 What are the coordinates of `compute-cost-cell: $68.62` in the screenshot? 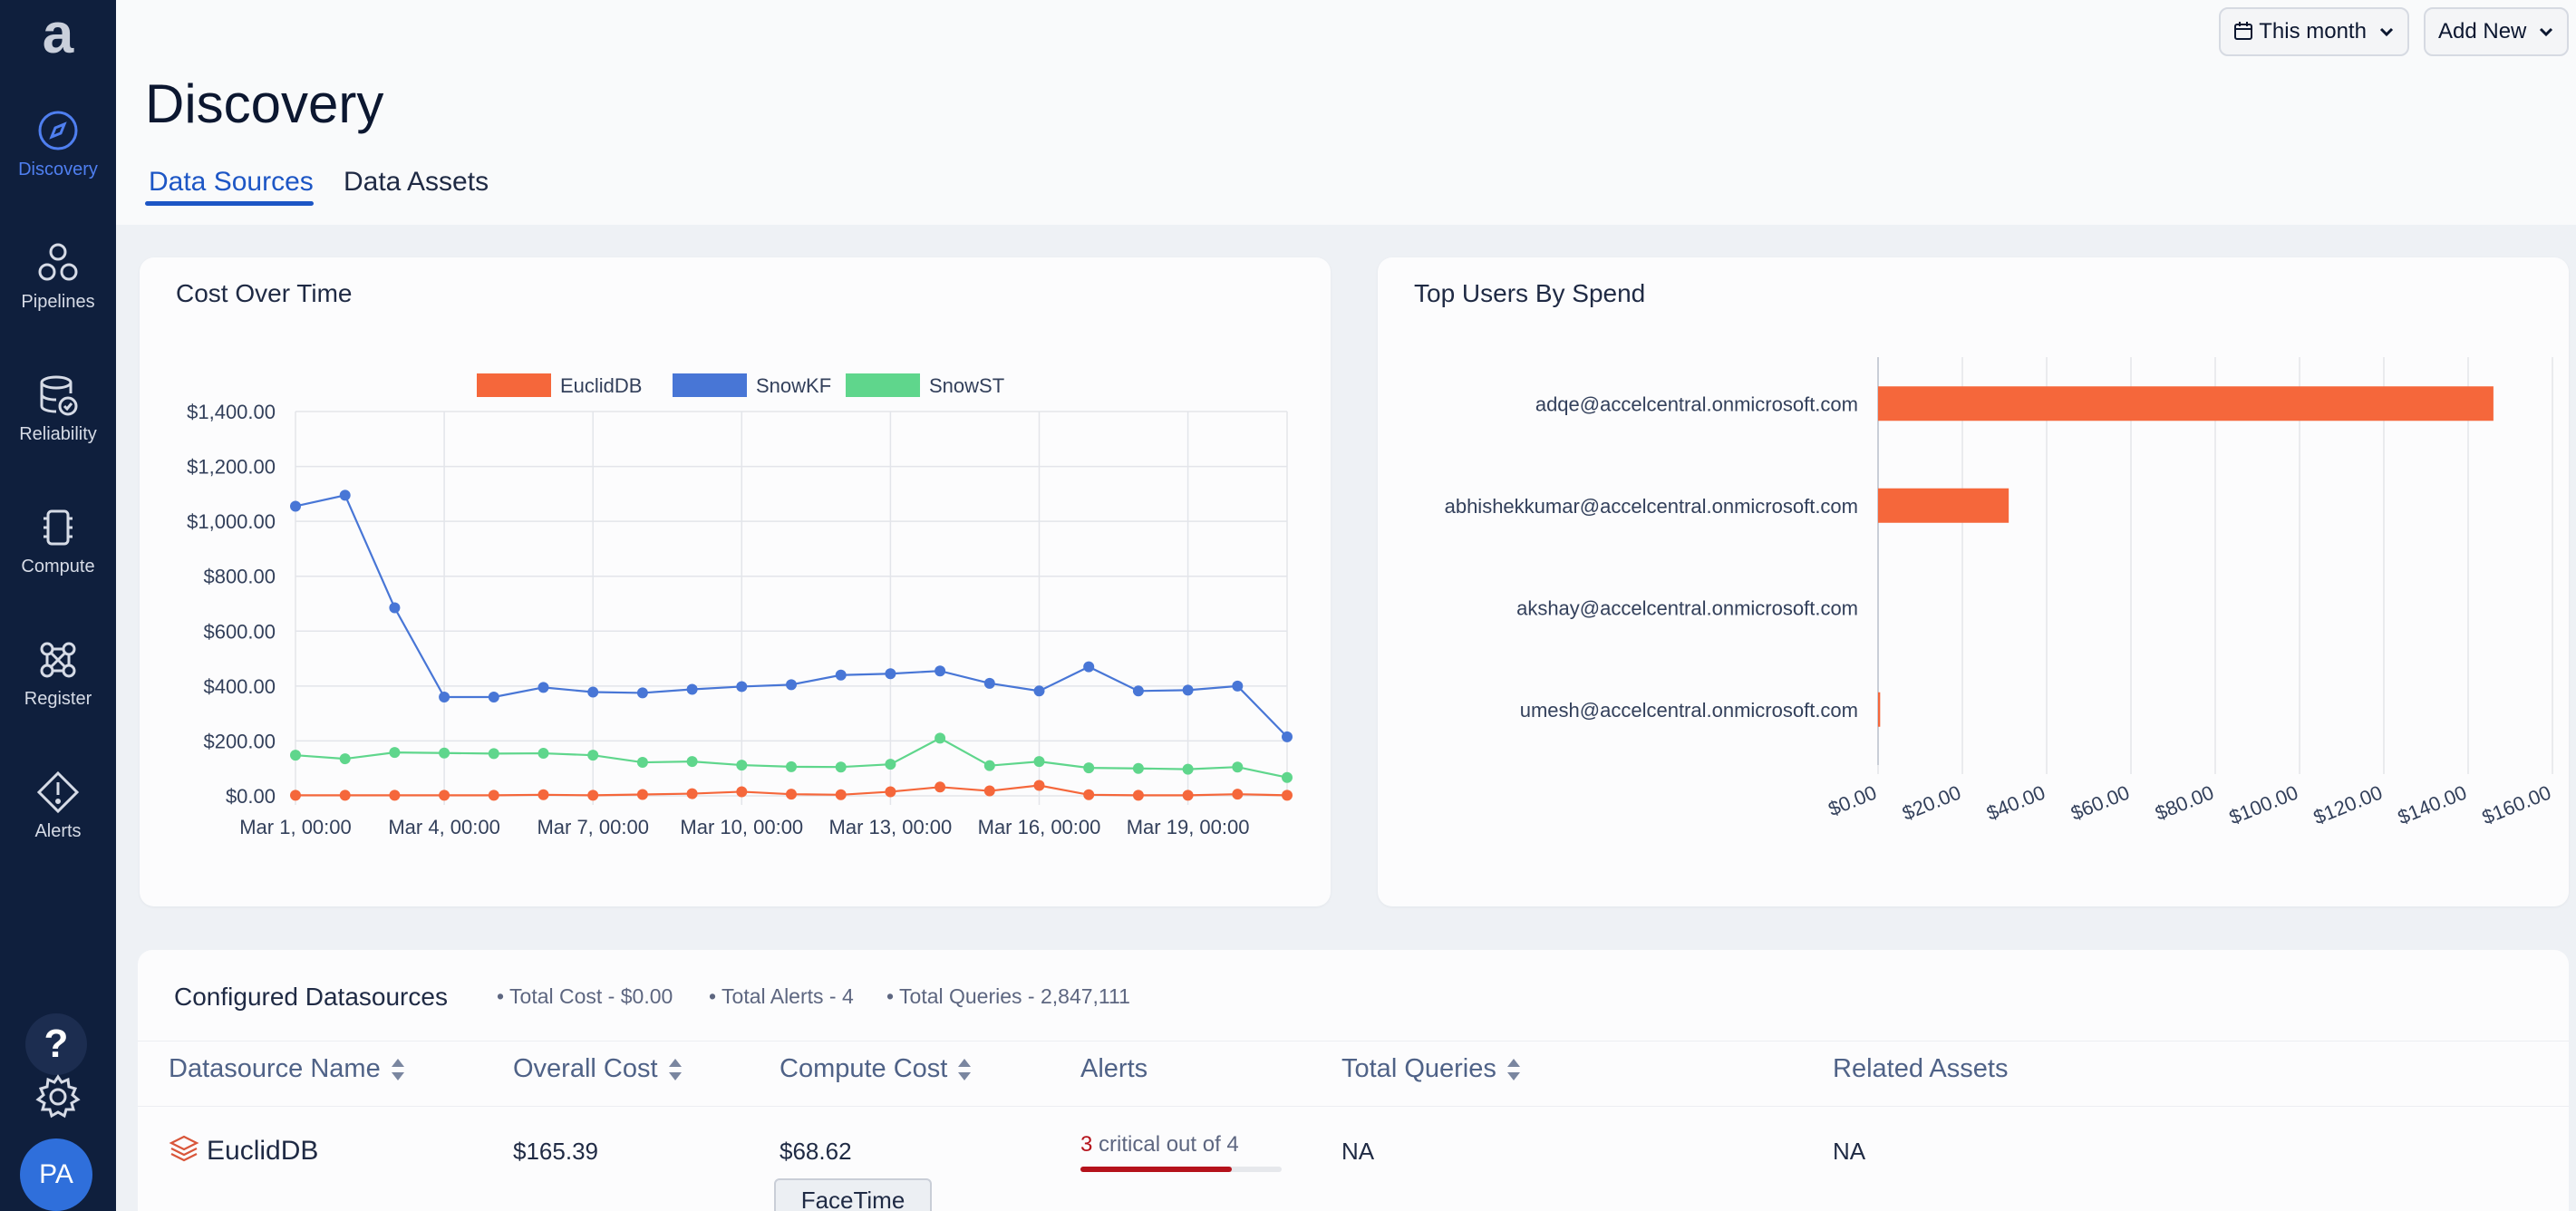 It's located at (816, 1151).